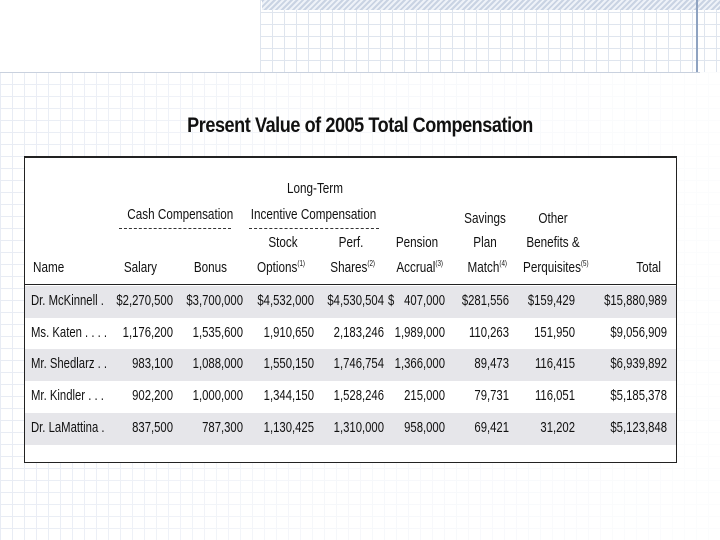 The height and width of the screenshot is (540, 720). Describe the element at coordinates (350, 72) in the screenshot. I see `header-rule` at that location.